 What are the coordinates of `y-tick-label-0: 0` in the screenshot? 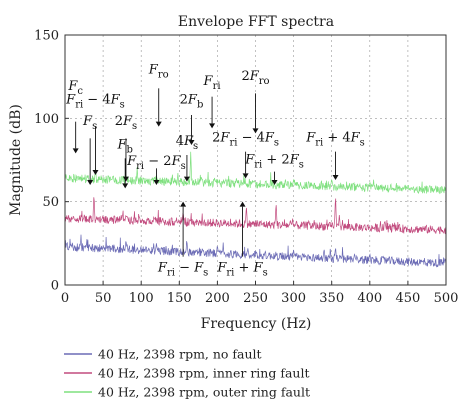 It's located at (55, 286).